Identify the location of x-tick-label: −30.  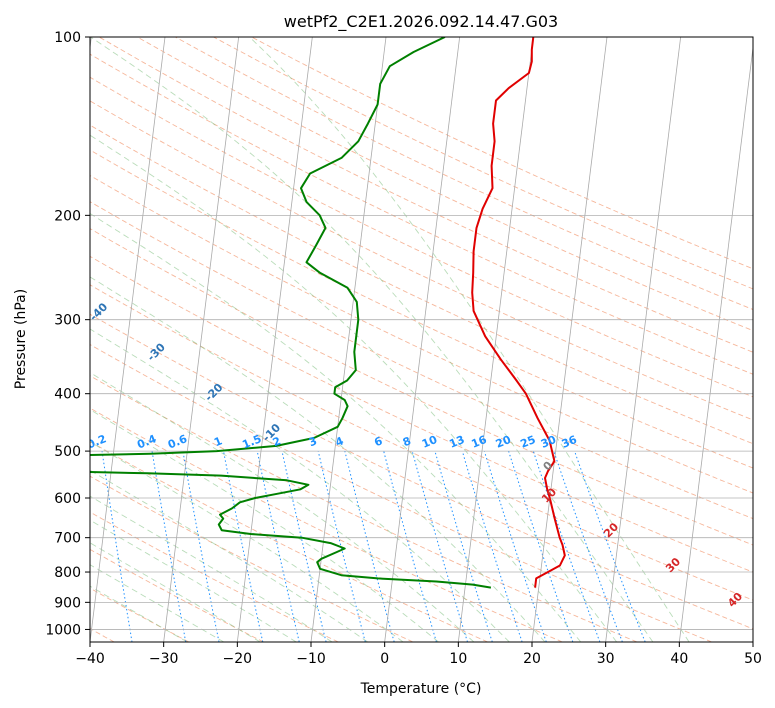
(164, 659).